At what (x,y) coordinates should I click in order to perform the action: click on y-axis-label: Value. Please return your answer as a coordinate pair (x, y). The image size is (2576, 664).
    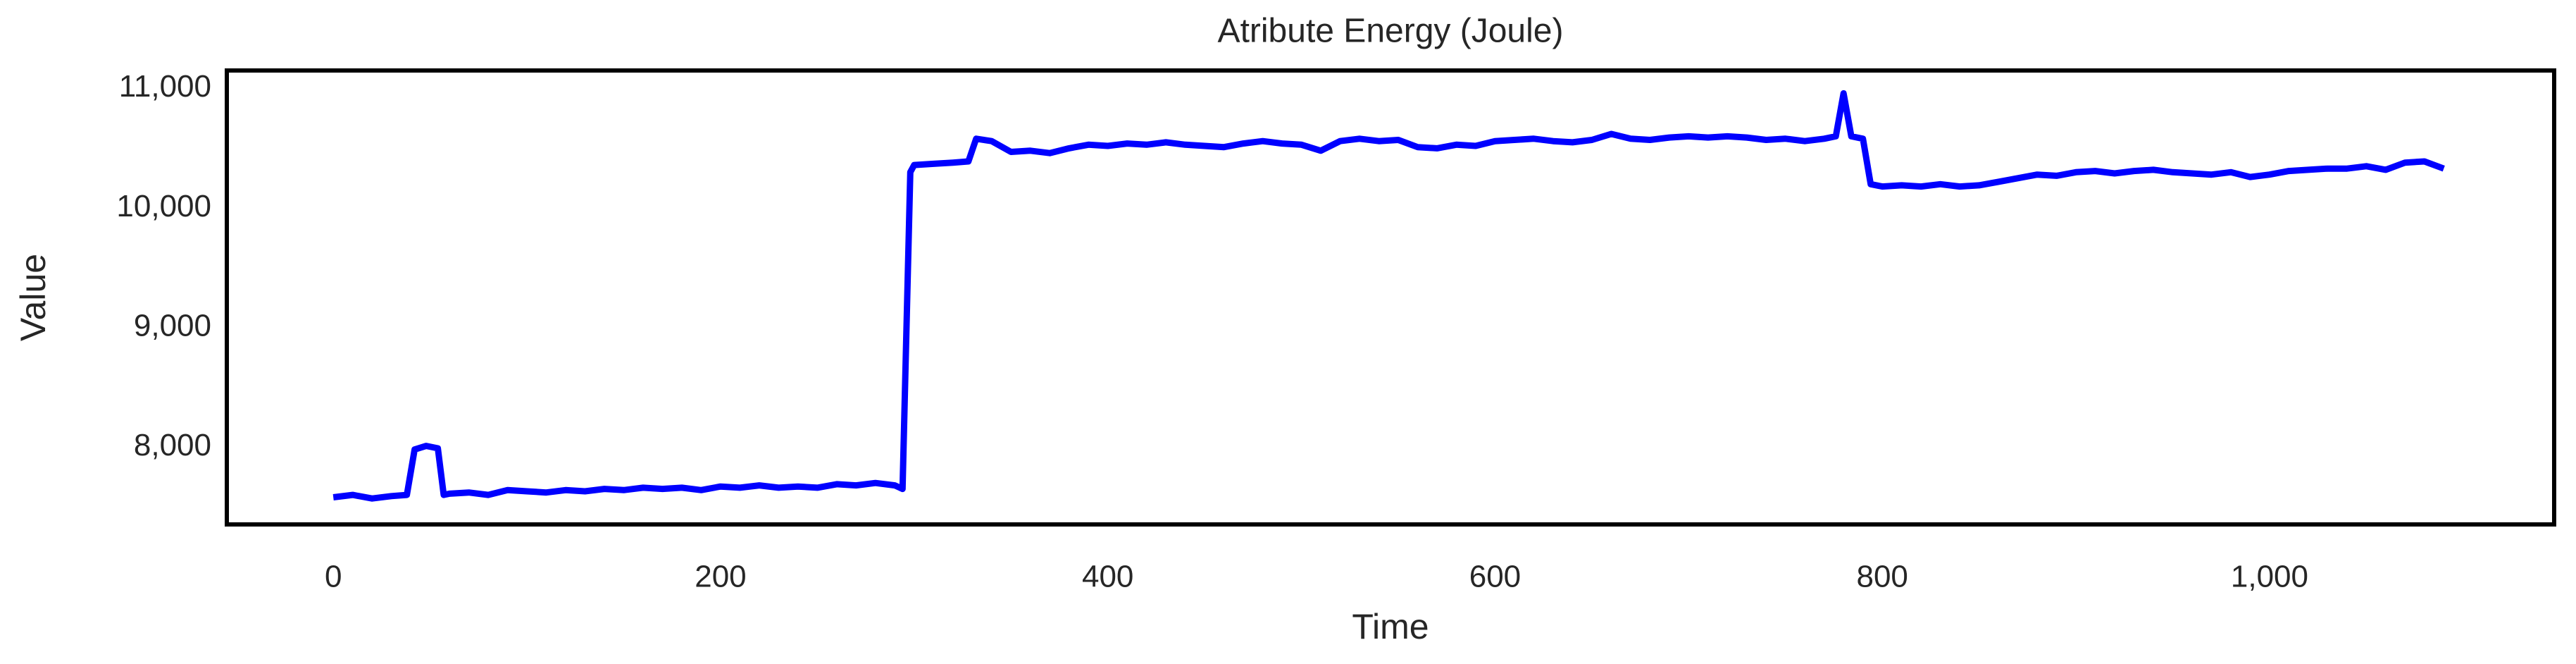
    Looking at the image, I should click on (33, 297).